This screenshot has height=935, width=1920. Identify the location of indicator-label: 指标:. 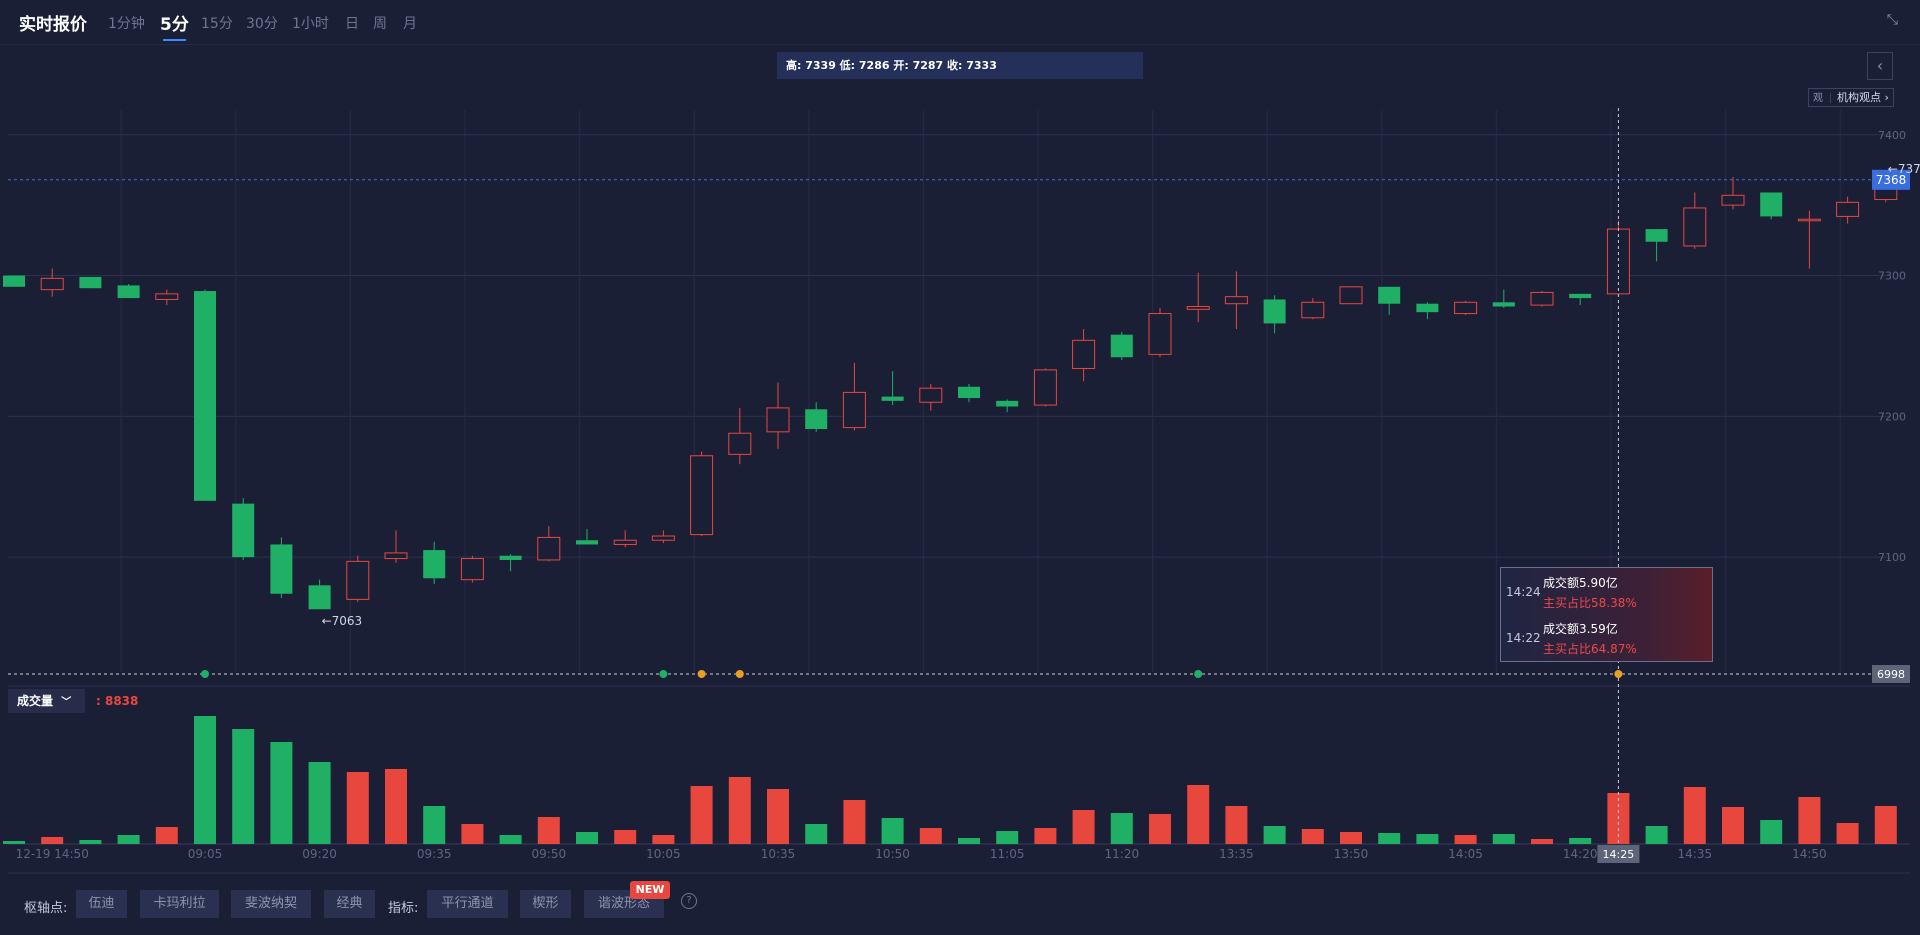
(403, 908).